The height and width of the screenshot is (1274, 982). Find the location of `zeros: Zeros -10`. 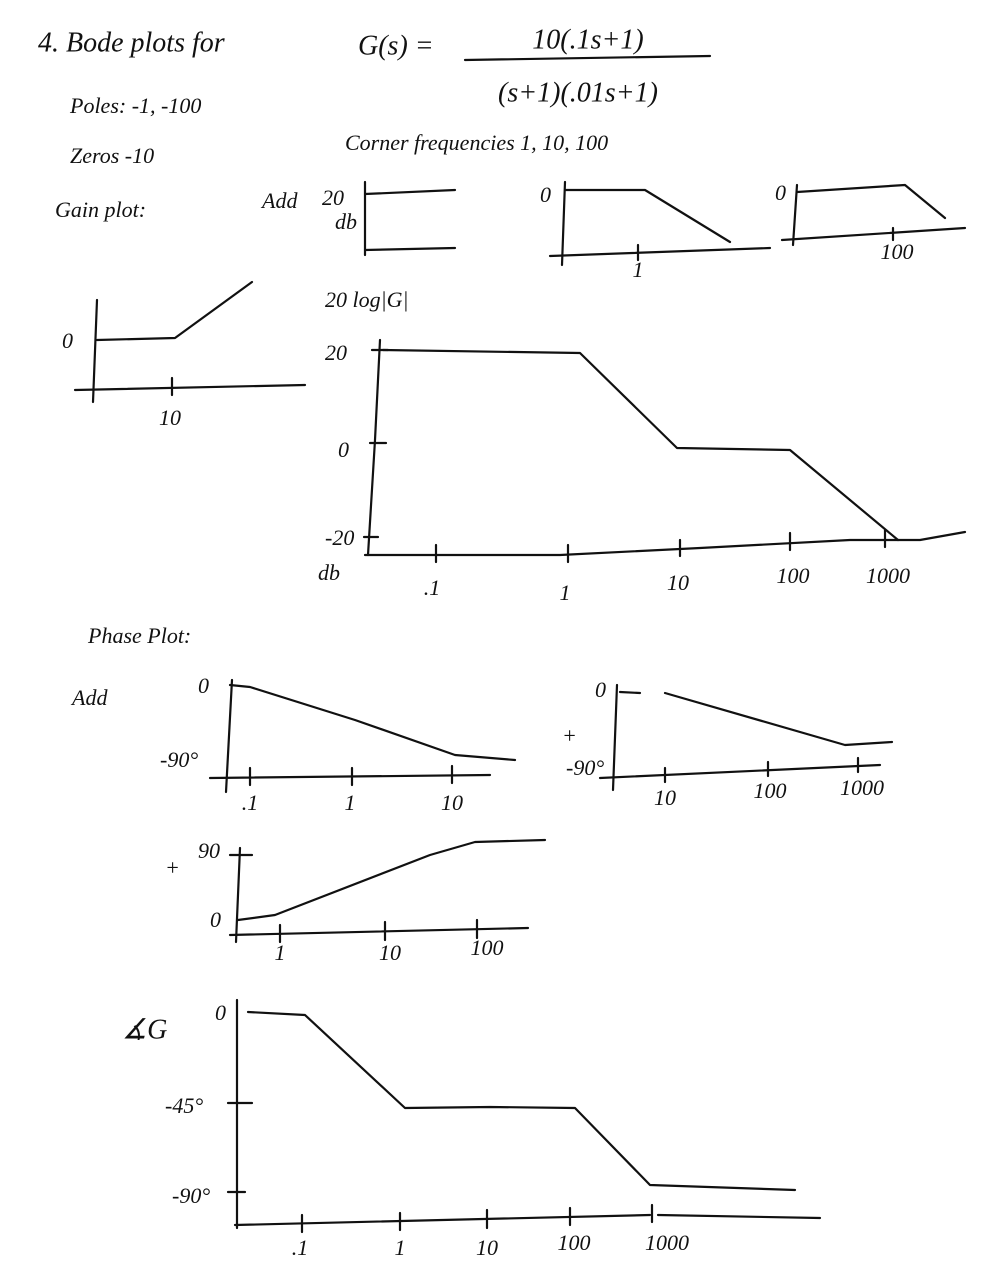

zeros: Zeros -10 is located at coordinates (112, 155).